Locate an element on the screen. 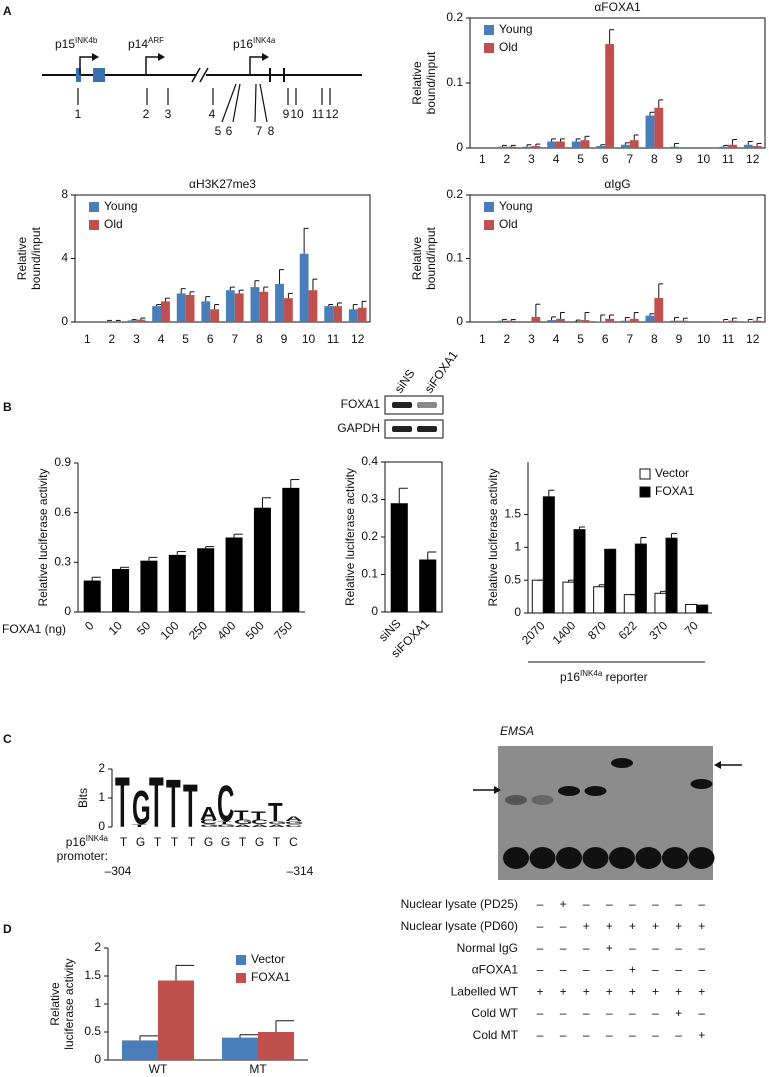  x-tick-label: 622 is located at coordinates (628, 630).